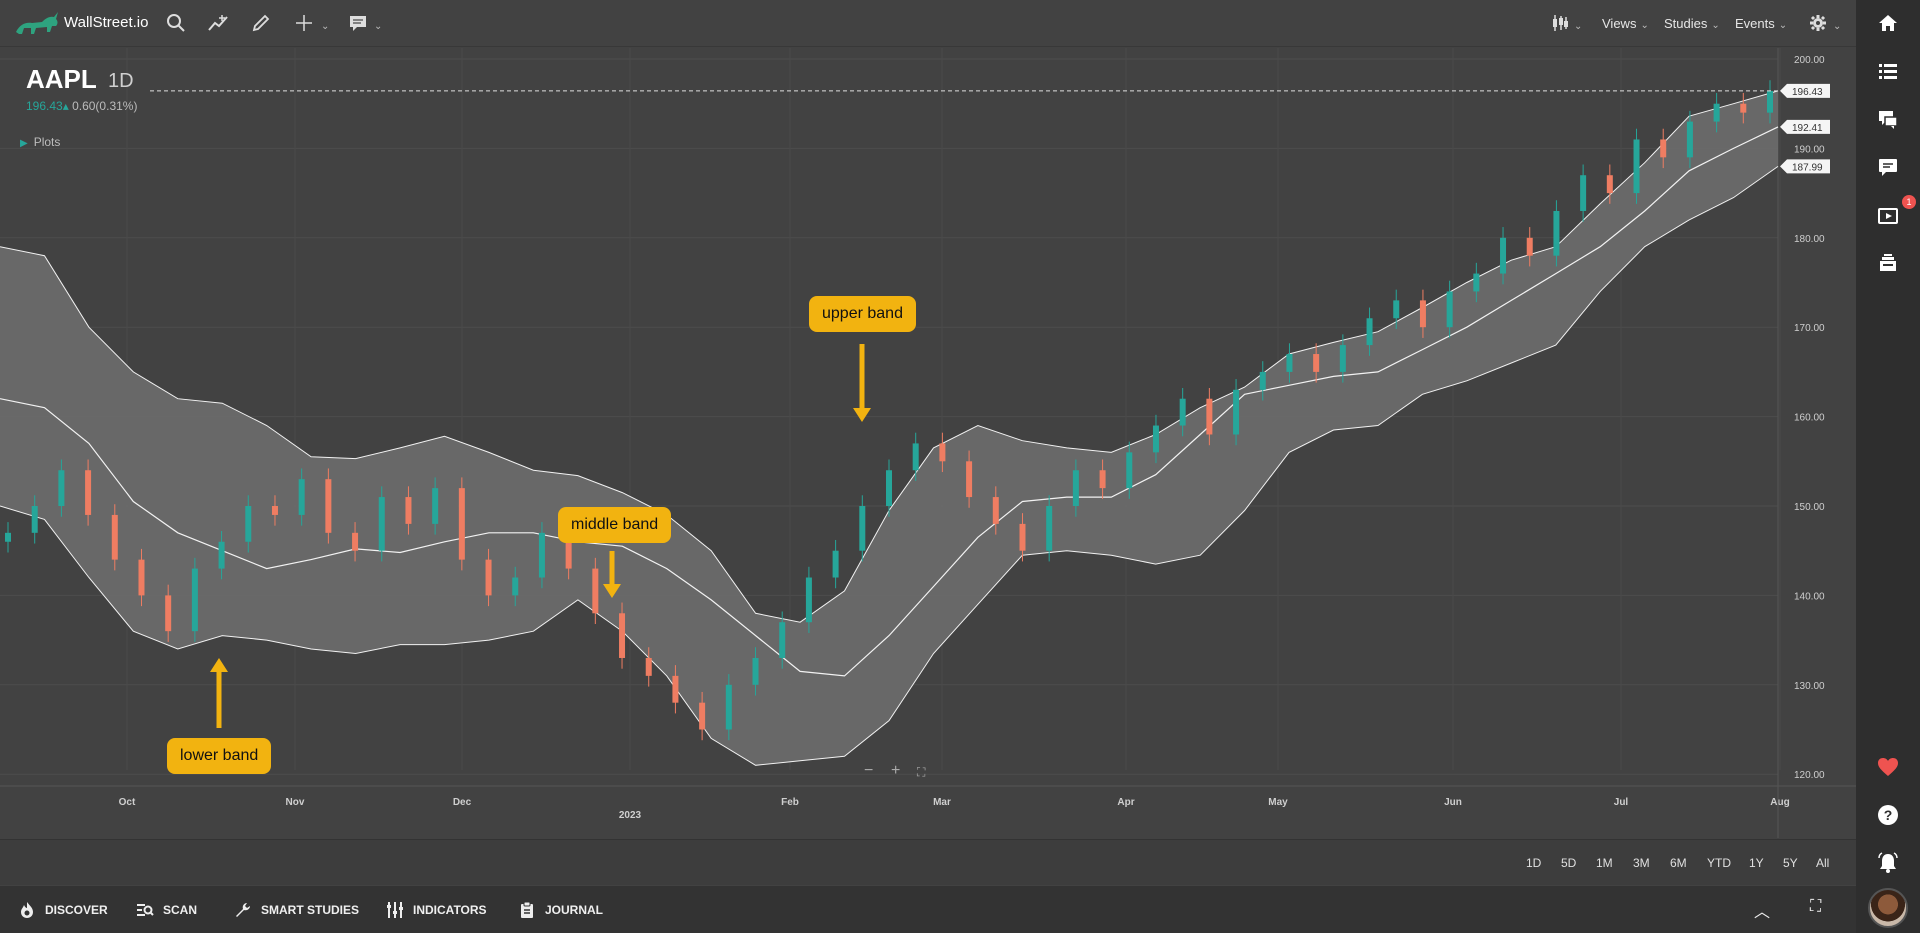 This screenshot has height=933, width=1920. Describe the element at coordinates (1641, 863) in the screenshot. I see `range-3m: 3M` at that location.